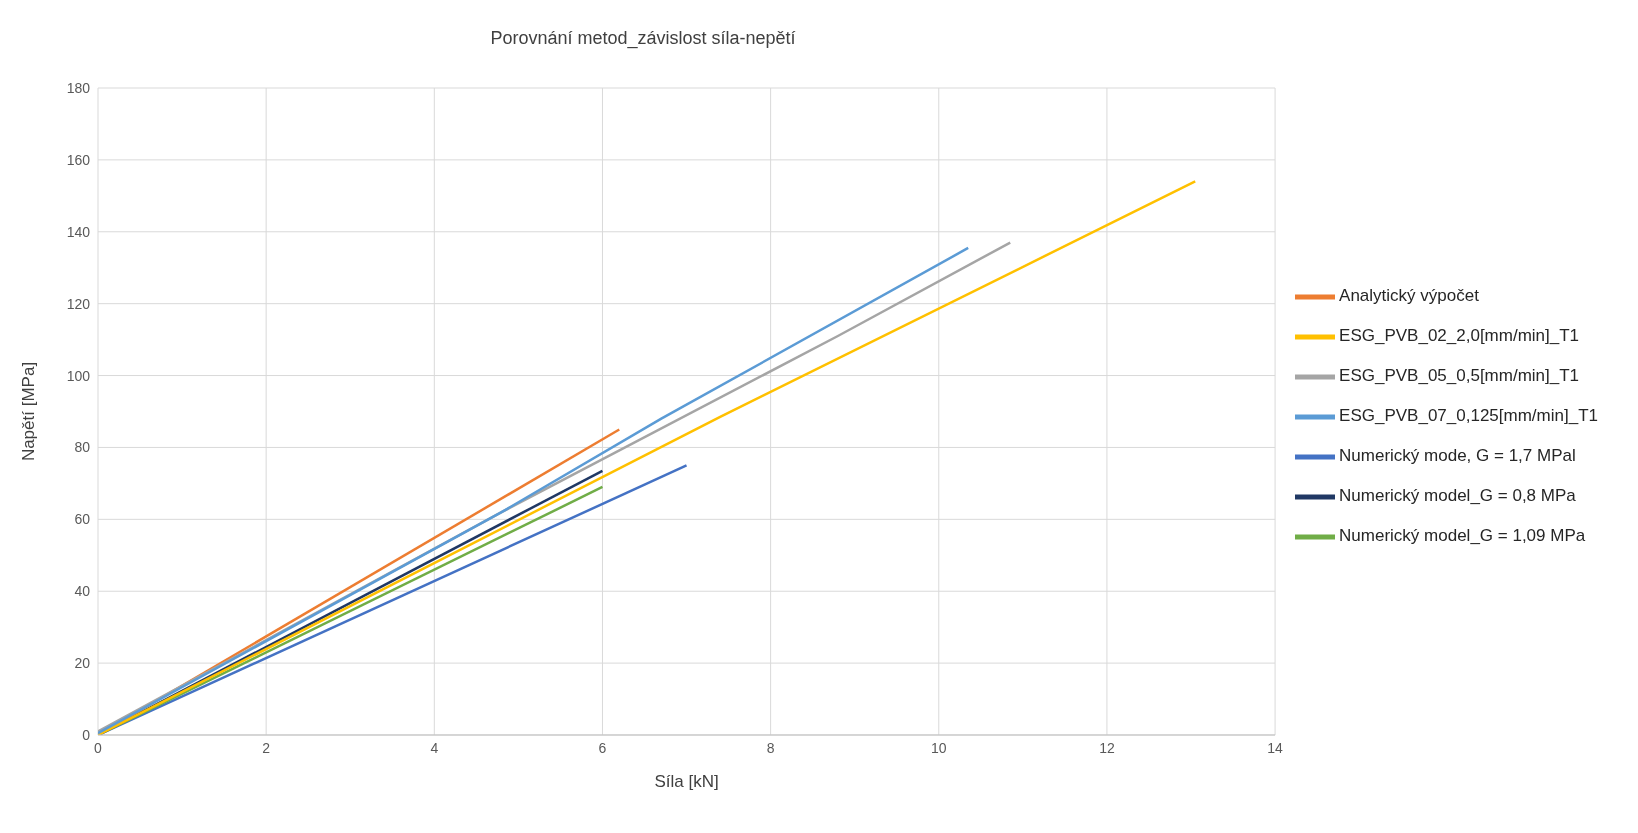 The width and height of the screenshot is (1638, 833). Describe the element at coordinates (82, 447) in the screenshot. I see `y-tick-label: 80` at that location.